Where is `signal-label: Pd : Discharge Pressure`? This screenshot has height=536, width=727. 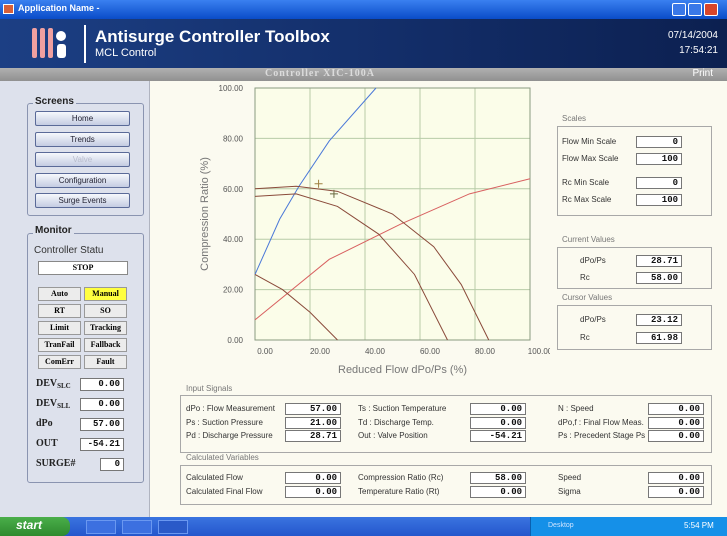 signal-label: Pd : Discharge Pressure is located at coordinates (229, 435).